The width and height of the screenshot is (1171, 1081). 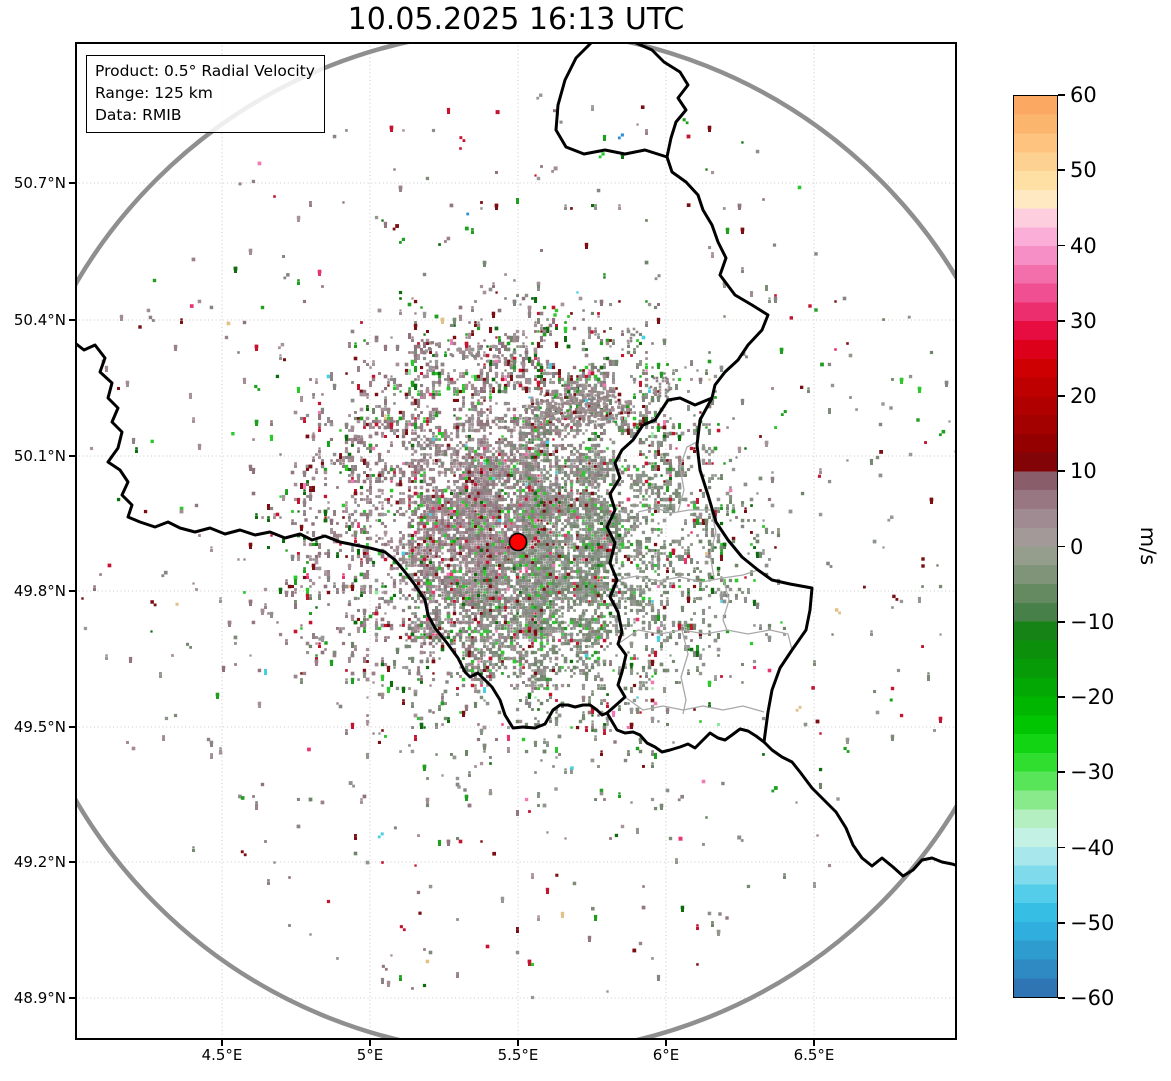 I want to click on colorbar-tick-label: 0, so click(x=1077, y=546).